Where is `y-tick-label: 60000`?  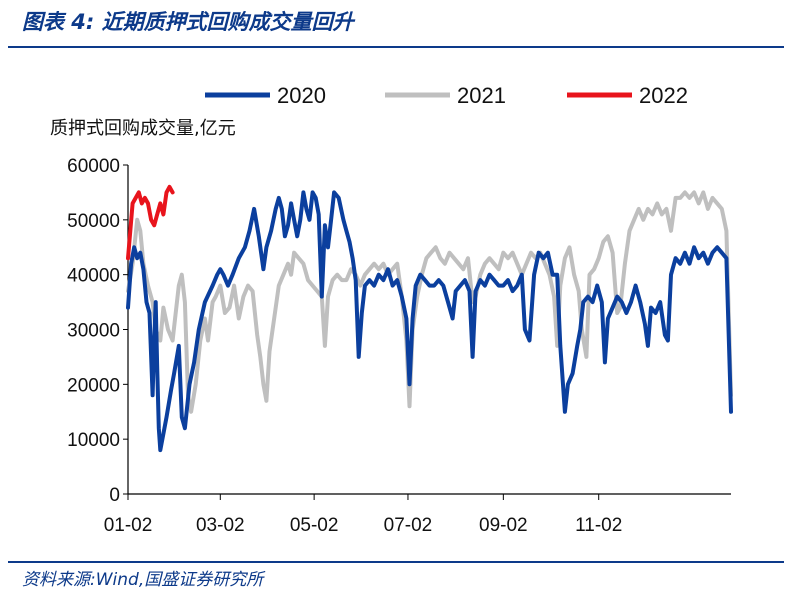
y-tick-label: 60000 is located at coordinates (93, 166).